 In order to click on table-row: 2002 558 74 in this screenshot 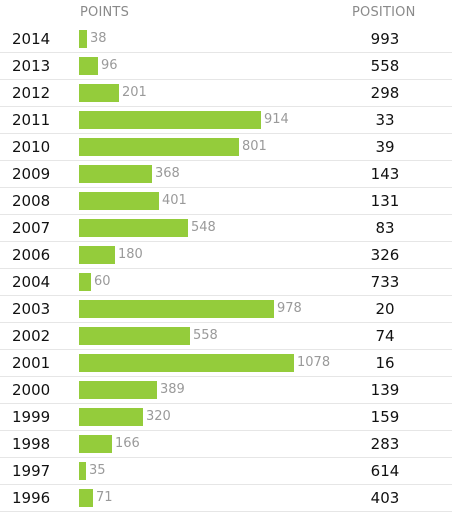, I will do `click(226, 336)`.